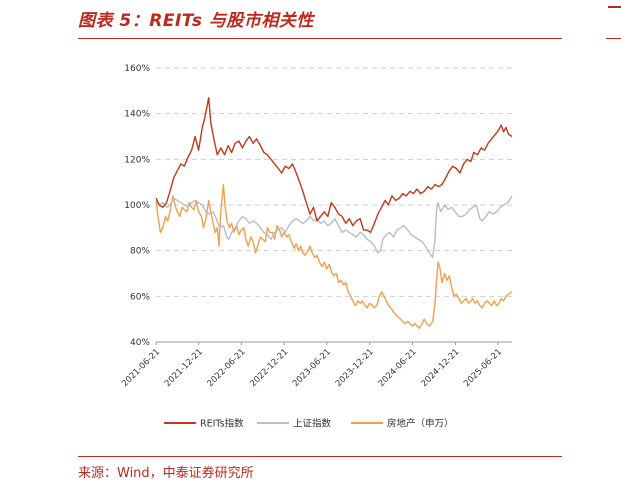 This screenshot has height=491, width=621. Describe the element at coordinates (440, 368) in the screenshot. I see `x-tick-label: 2024-12-21` at that location.